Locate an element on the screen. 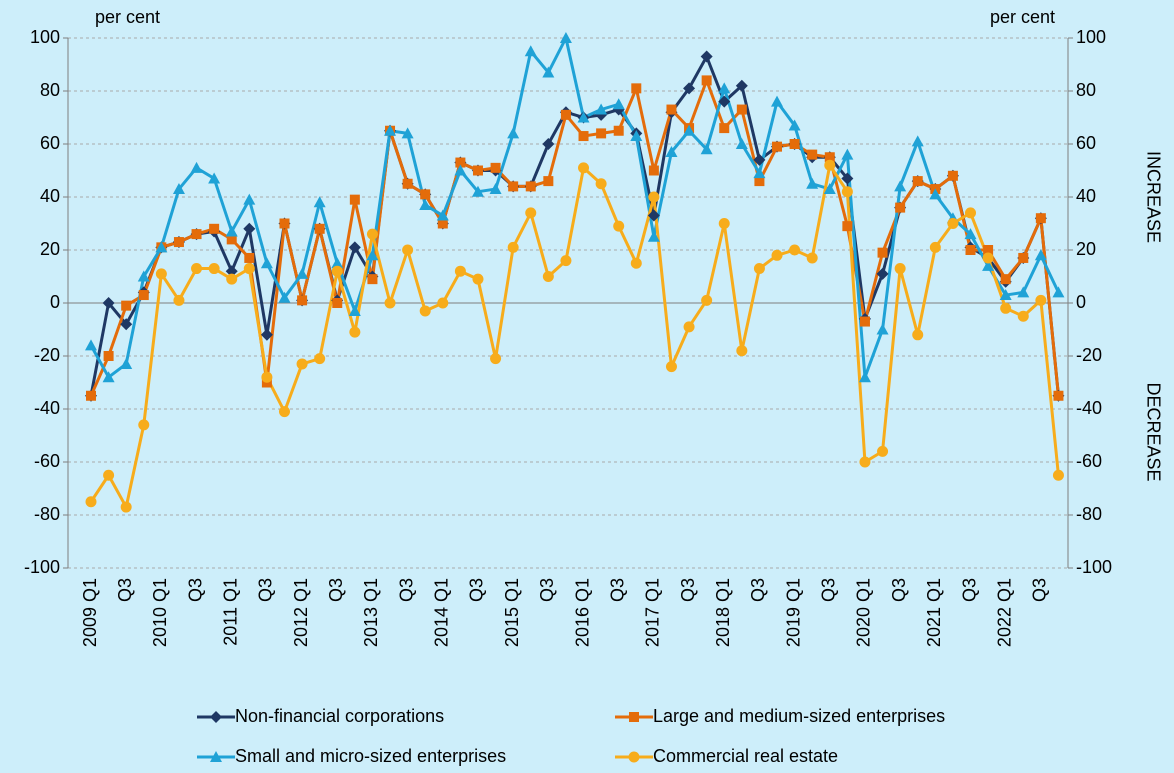  y-tick-label: 0 is located at coordinates (55, 302).